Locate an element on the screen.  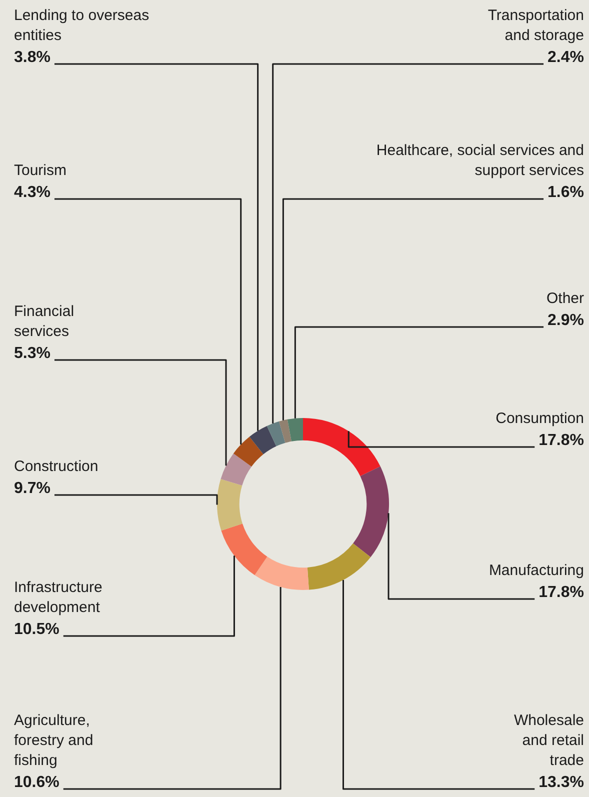
slice-label: Construction is located at coordinates (56, 466).